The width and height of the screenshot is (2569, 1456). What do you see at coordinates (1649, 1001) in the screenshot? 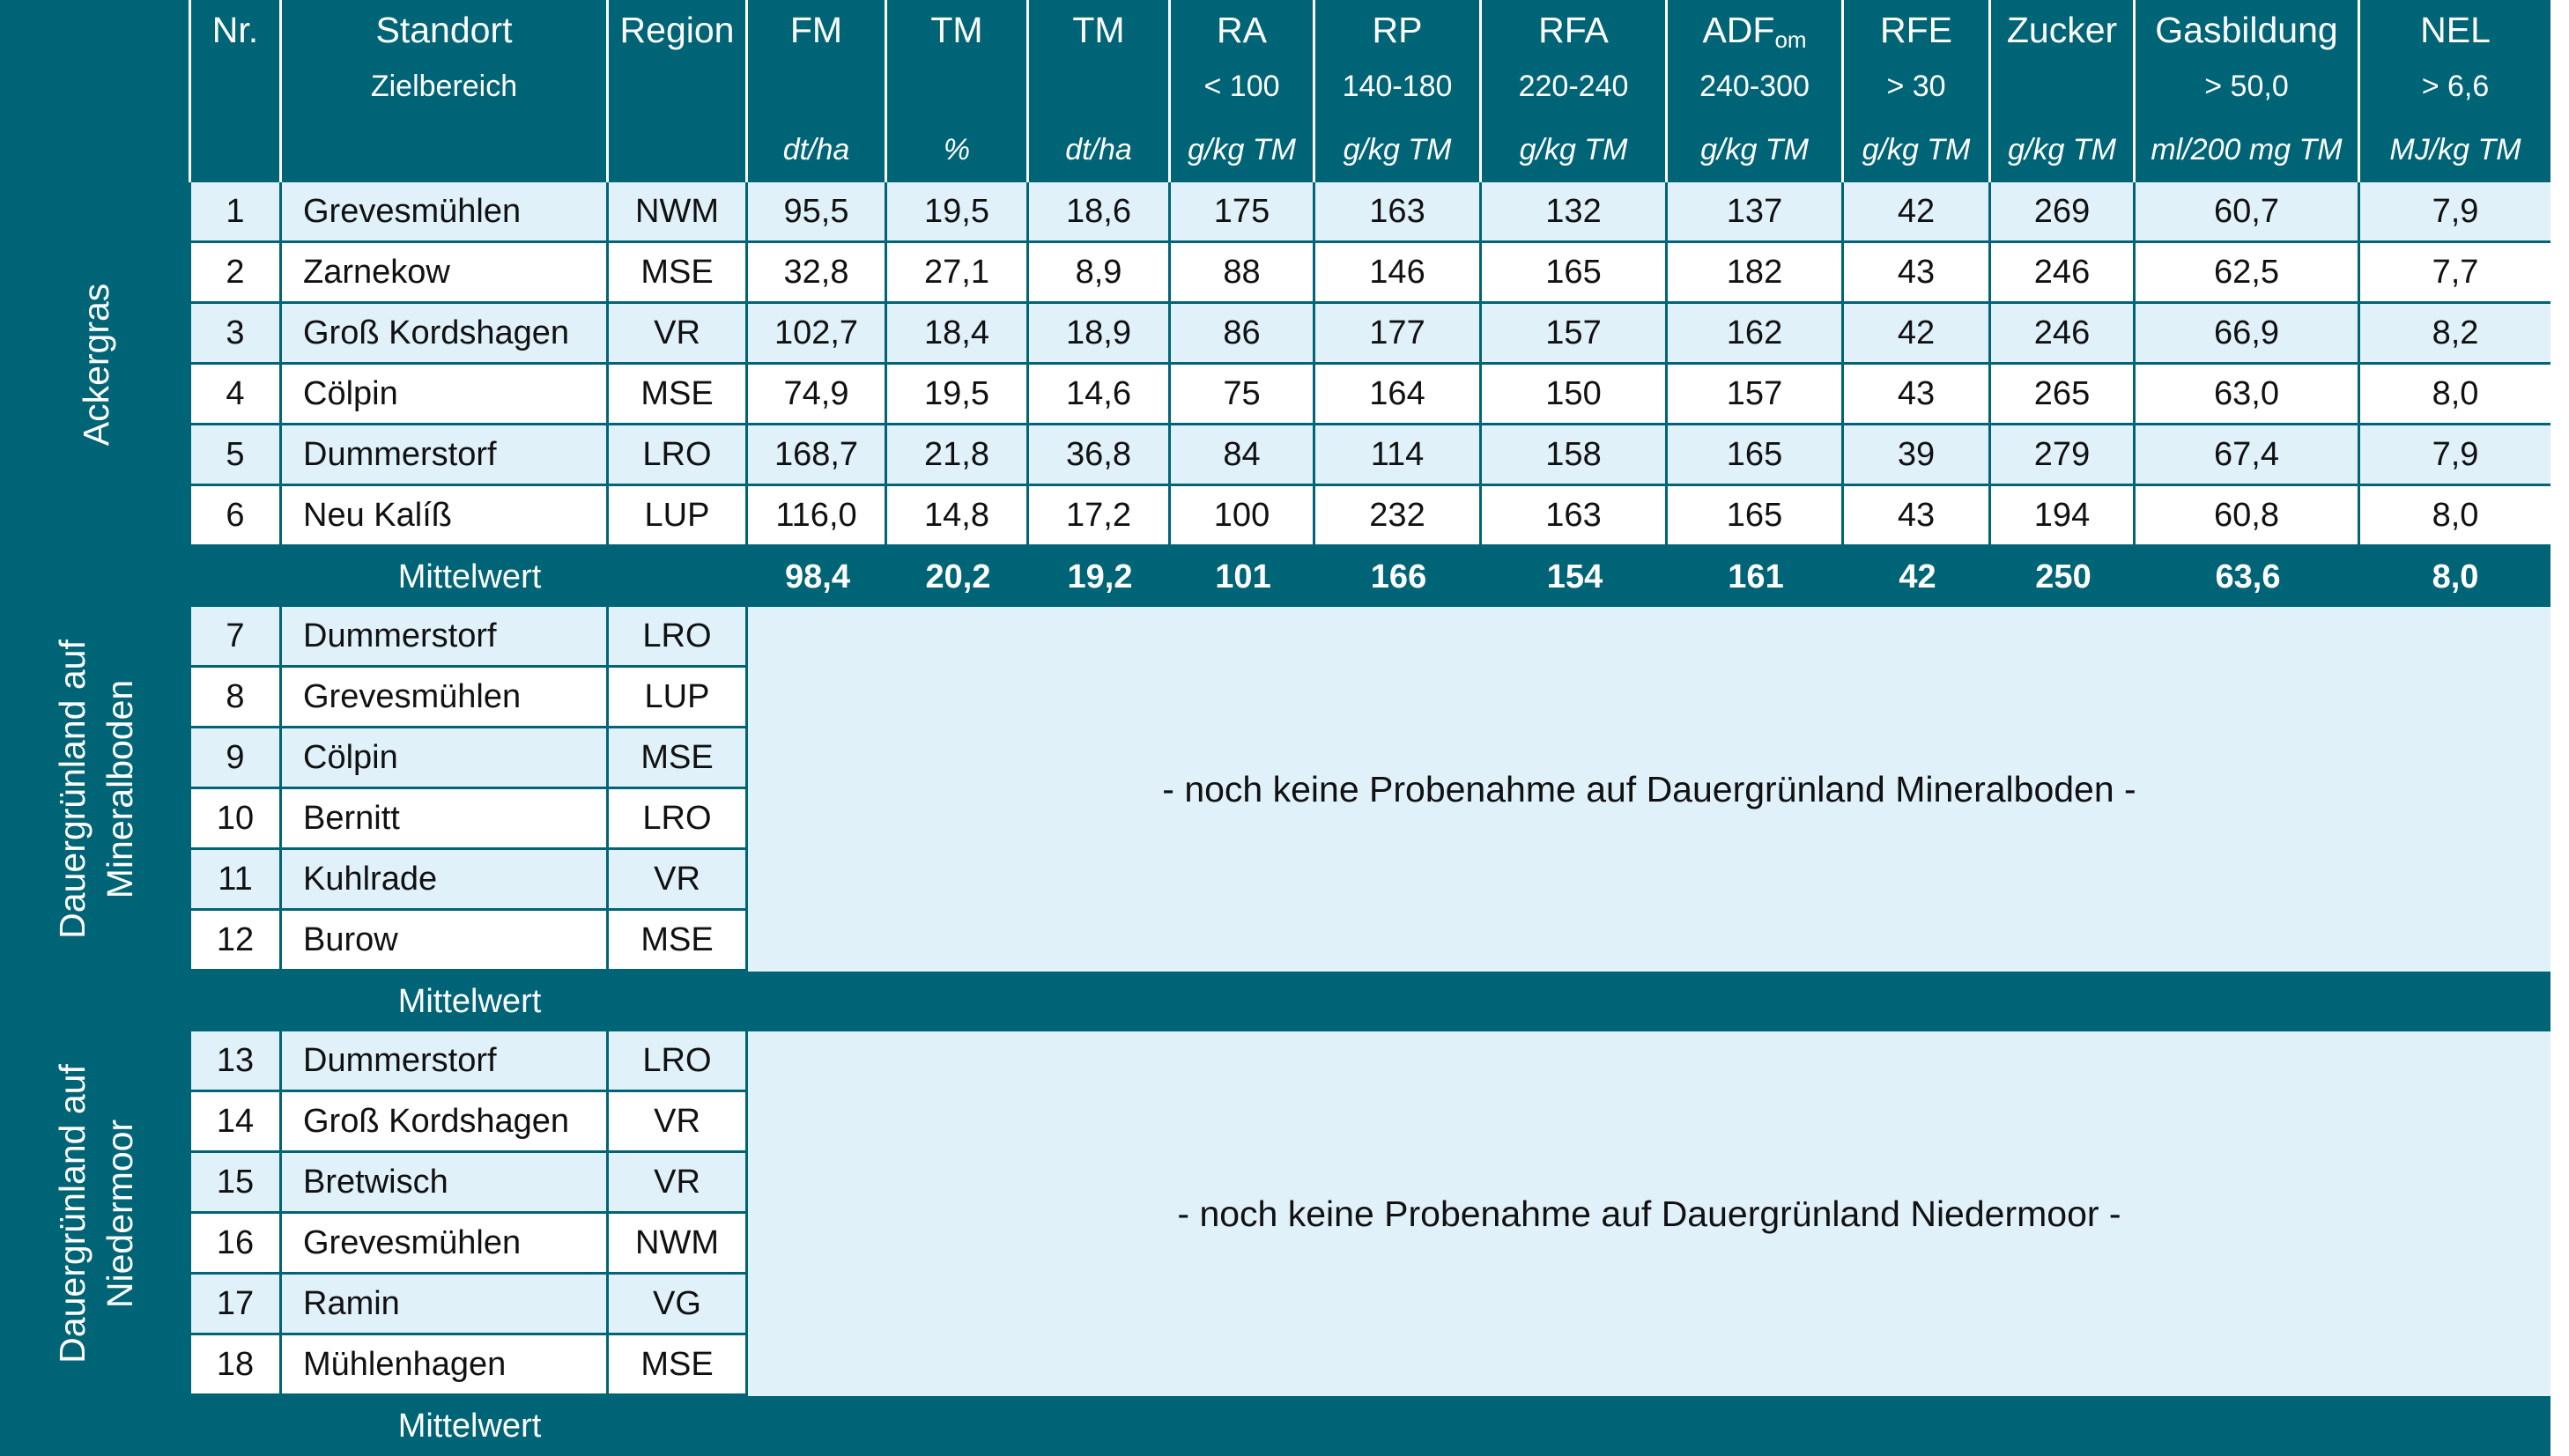
I see `mean-empty` at bounding box center [1649, 1001].